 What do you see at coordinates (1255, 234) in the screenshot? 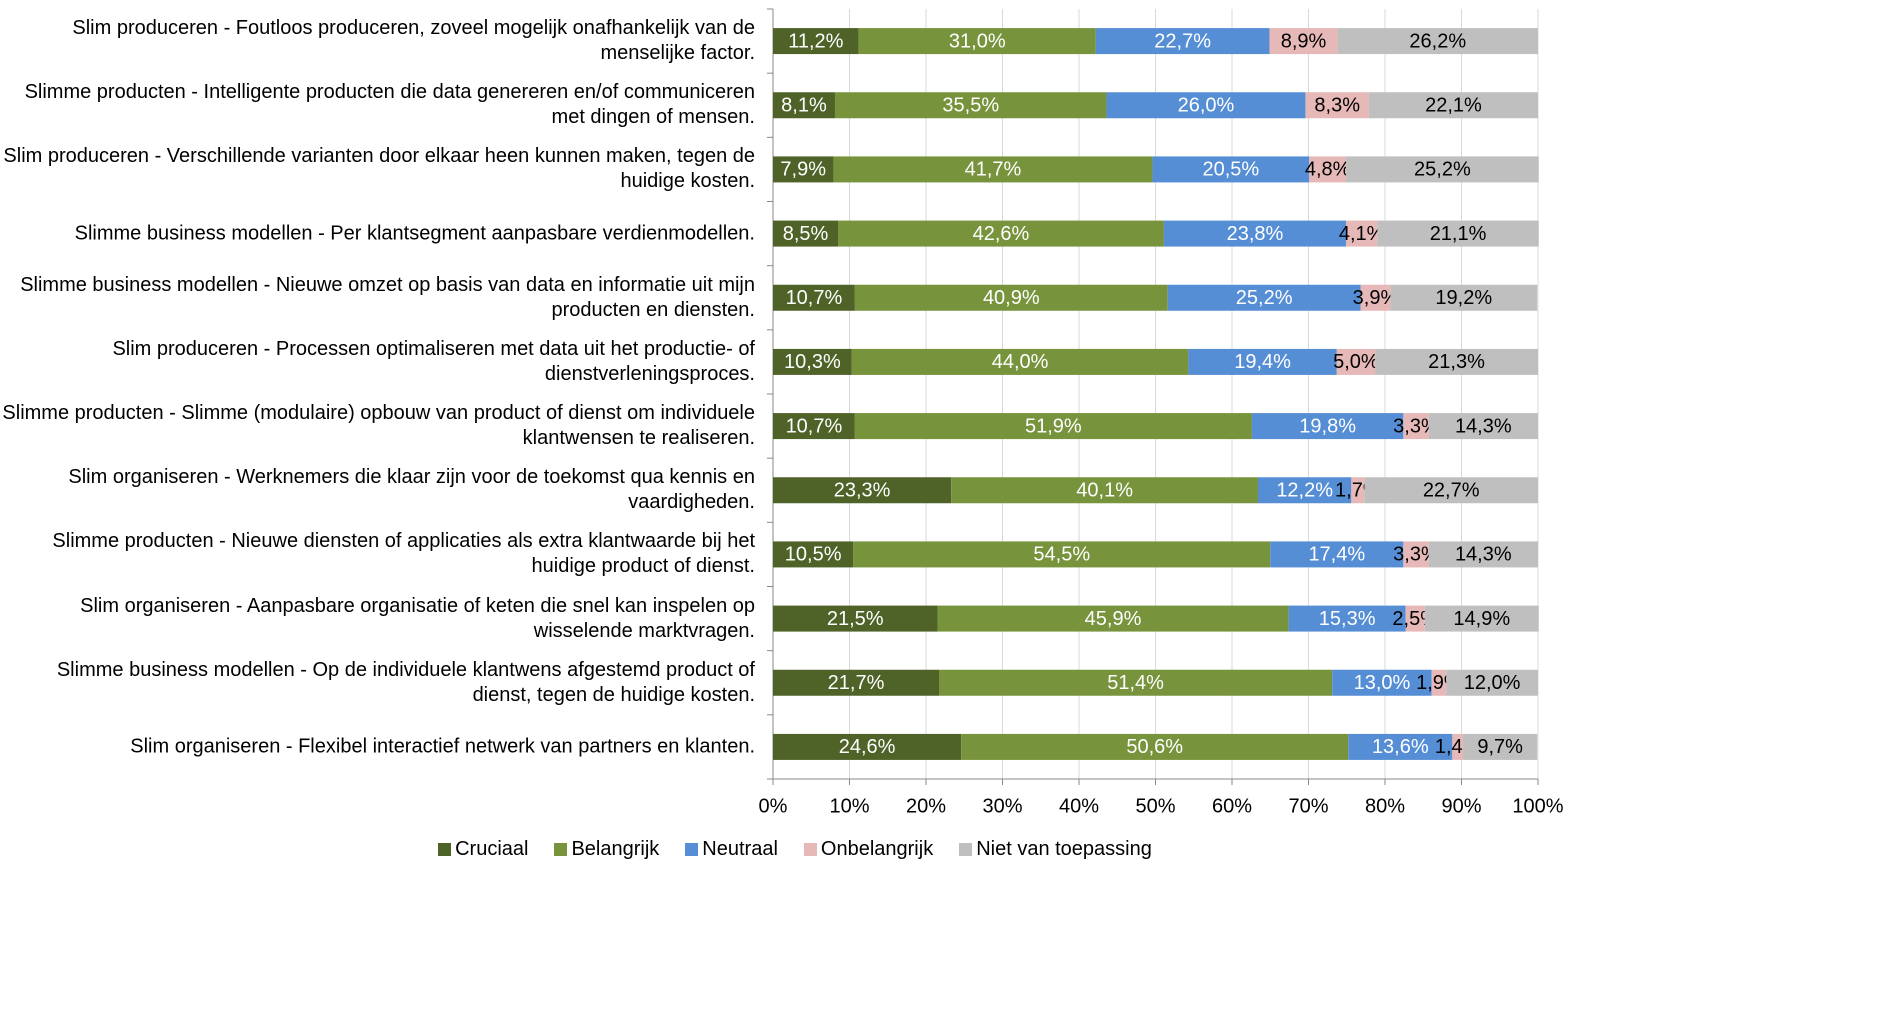
I see `value-label: 23,8%` at bounding box center [1255, 234].